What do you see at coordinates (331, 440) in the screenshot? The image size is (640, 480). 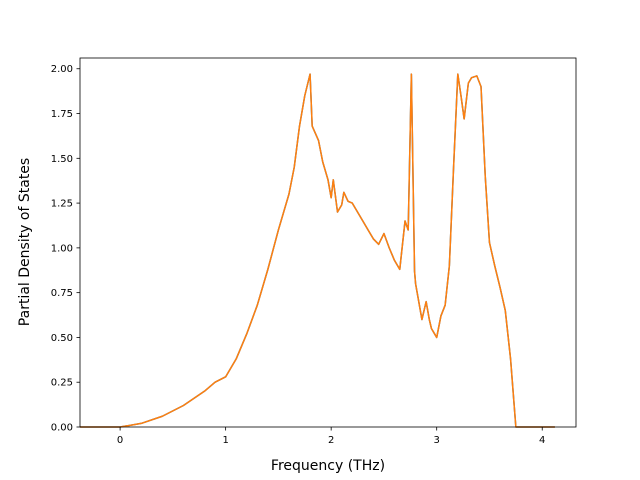 I see `x-tick-label: 2` at bounding box center [331, 440].